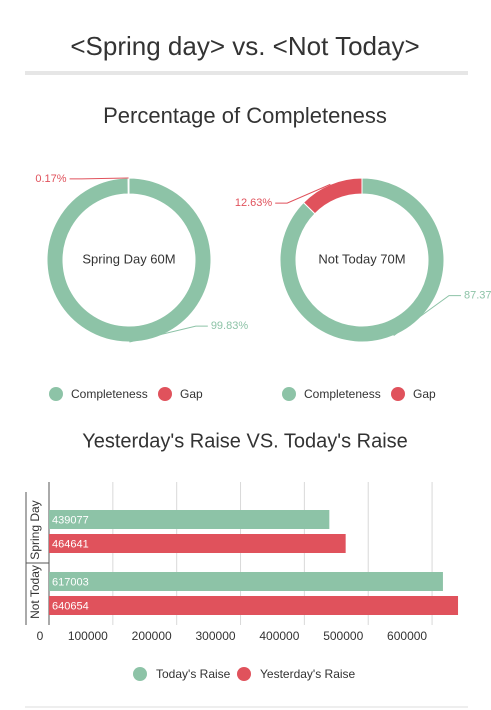 This screenshot has height=710, width=491. What do you see at coordinates (70, 582) in the screenshot?
I see `data-label: 617003` at bounding box center [70, 582].